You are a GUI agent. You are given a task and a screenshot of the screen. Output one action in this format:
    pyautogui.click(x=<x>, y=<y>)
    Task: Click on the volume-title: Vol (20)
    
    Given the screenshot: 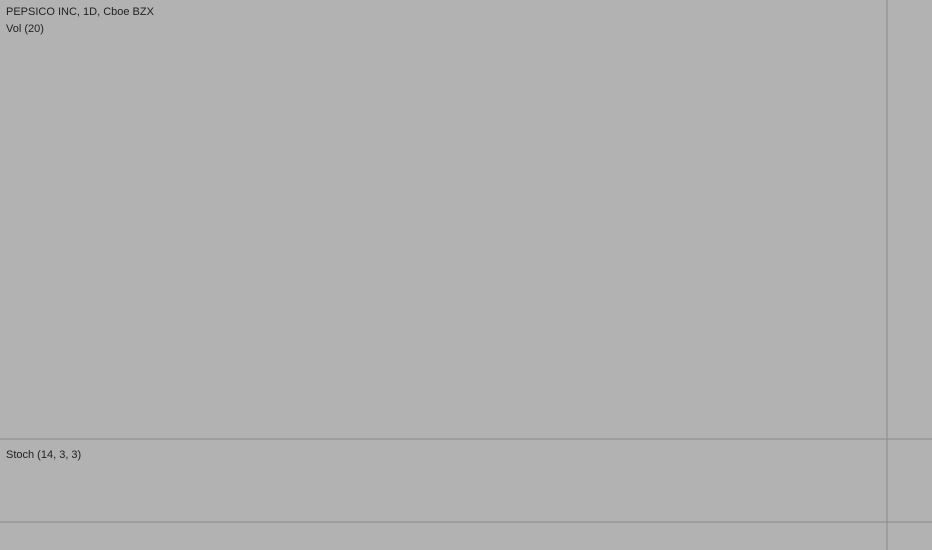 What is the action you would take?
    pyautogui.click(x=25, y=29)
    